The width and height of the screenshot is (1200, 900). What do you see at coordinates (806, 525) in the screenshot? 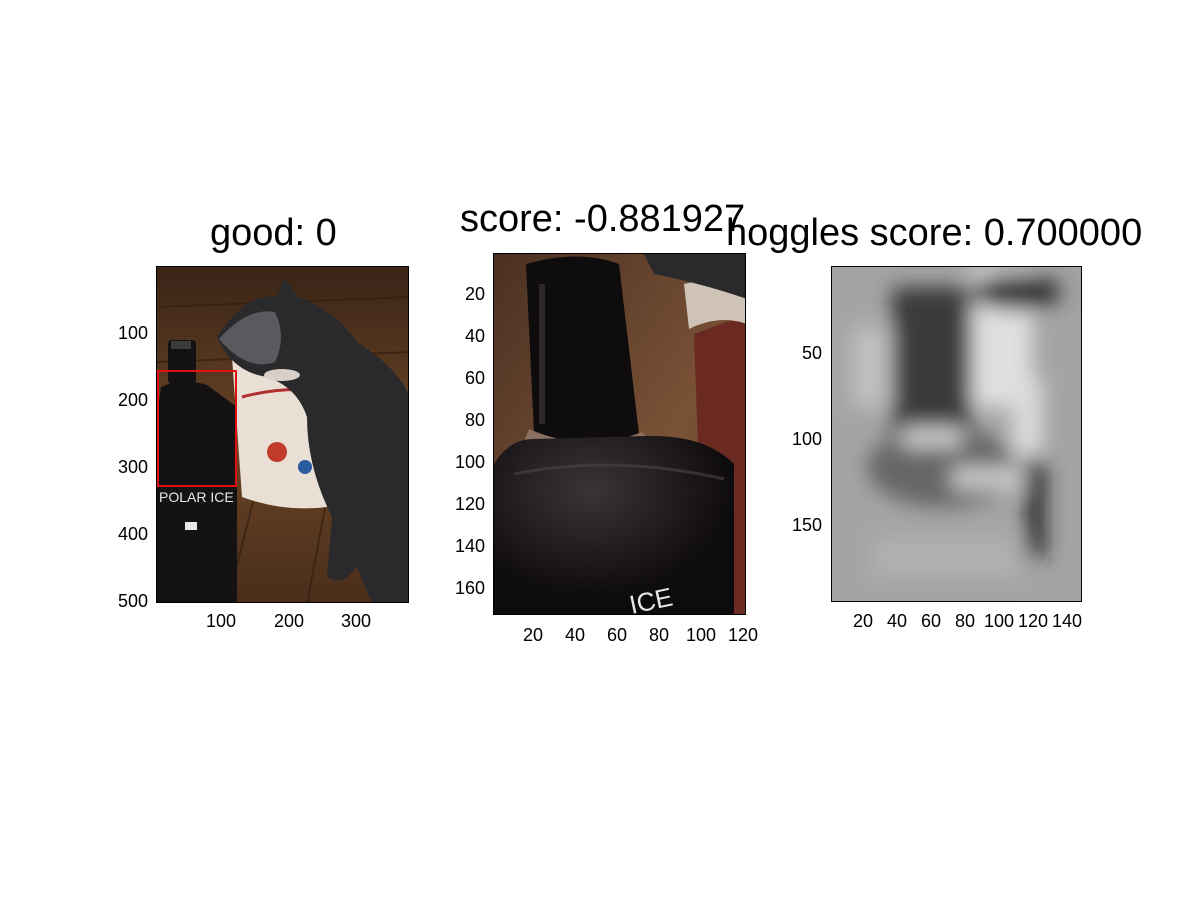
I see `y-tick-label: 150` at bounding box center [806, 525].